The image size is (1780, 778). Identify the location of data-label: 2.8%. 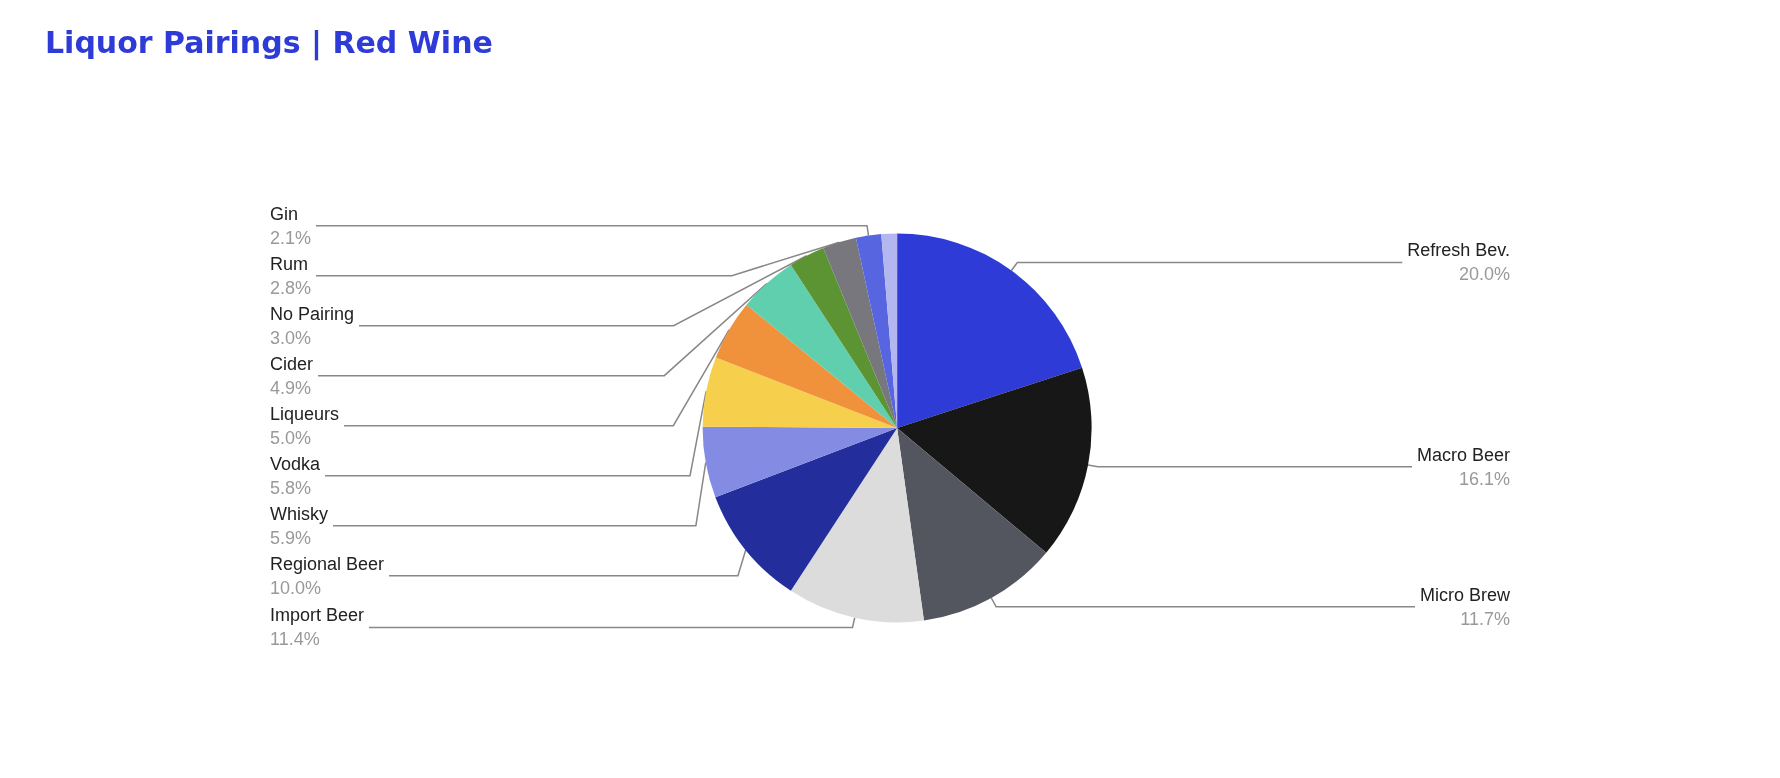
(291, 287).